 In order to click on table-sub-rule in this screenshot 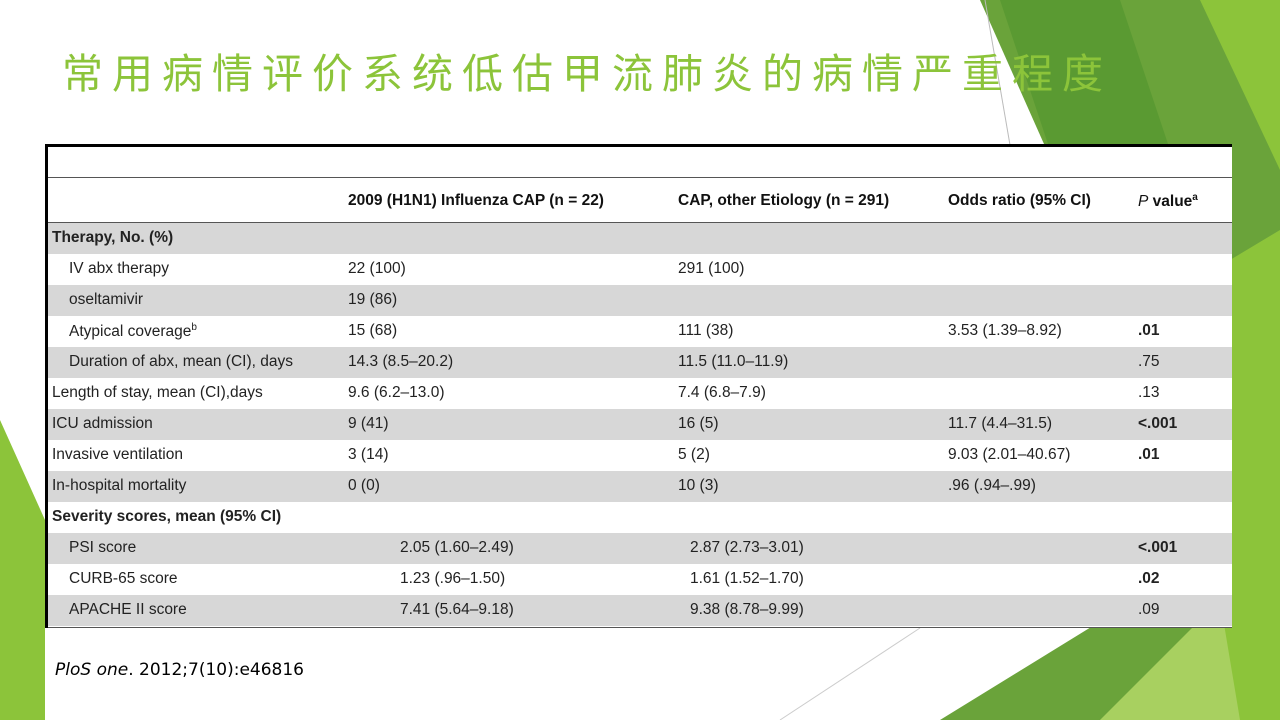, I will do `click(640, 177)`.